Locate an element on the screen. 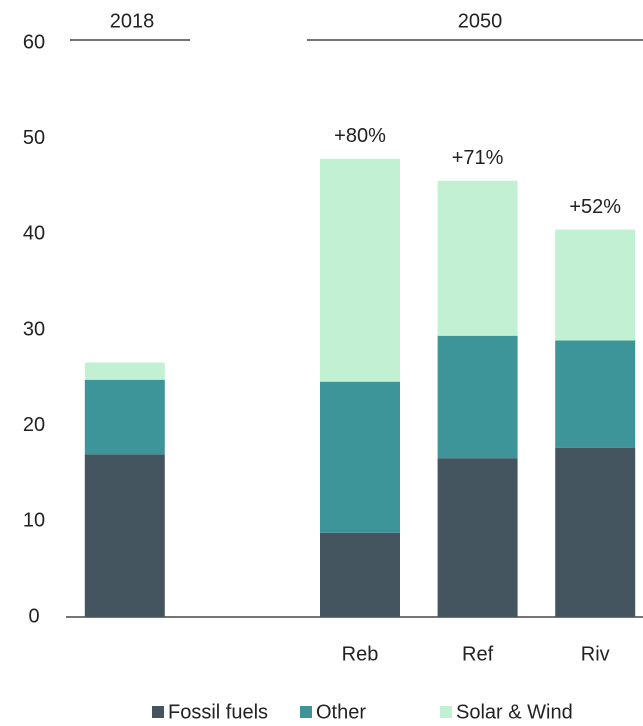 The width and height of the screenshot is (643, 726). bar-annotation: +71% is located at coordinates (478, 158).